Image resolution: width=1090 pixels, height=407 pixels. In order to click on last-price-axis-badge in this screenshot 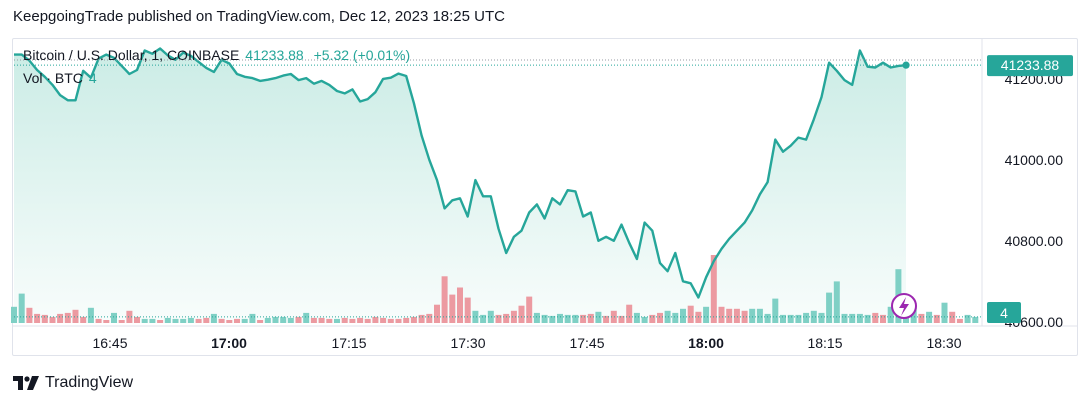, I will do `click(1030, 66)`.